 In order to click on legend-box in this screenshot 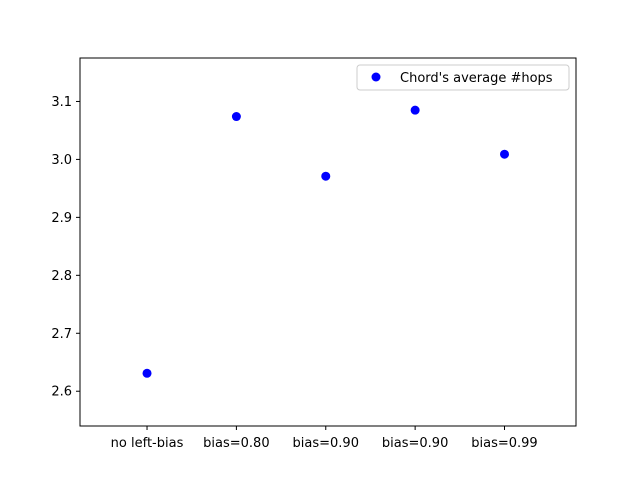, I will do `click(463, 77)`.